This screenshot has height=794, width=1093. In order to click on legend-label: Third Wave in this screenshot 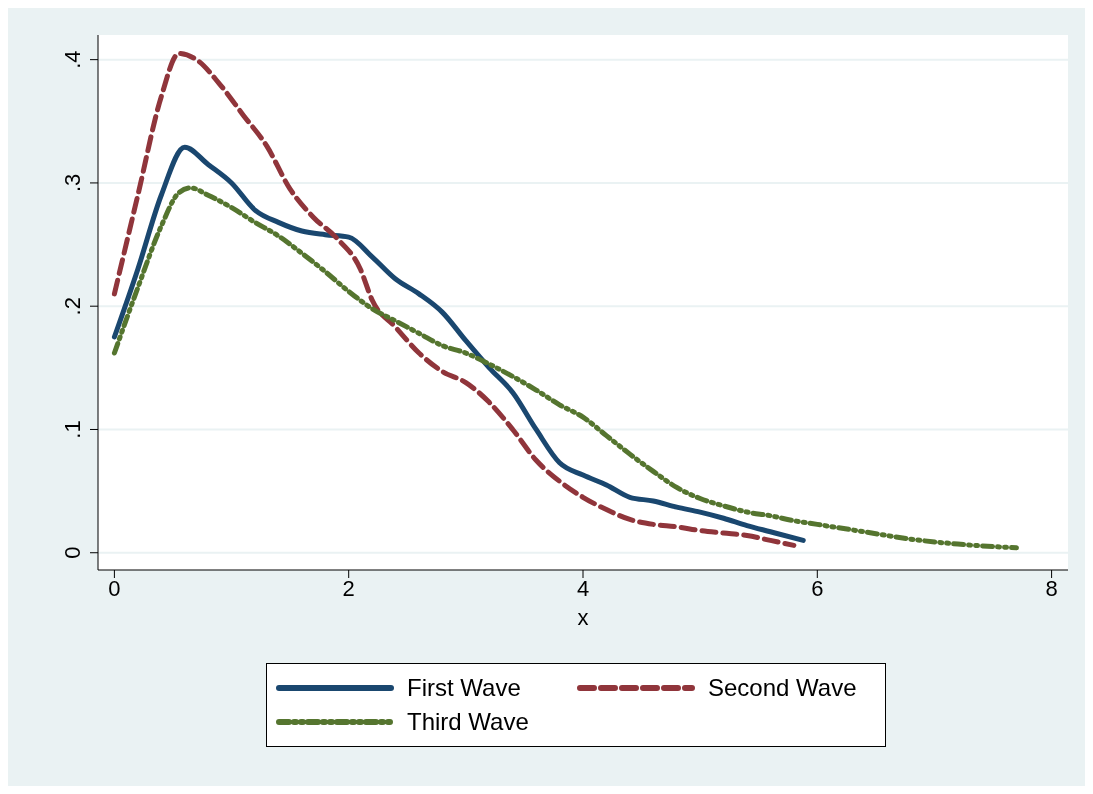, I will do `click(468, 722)`.